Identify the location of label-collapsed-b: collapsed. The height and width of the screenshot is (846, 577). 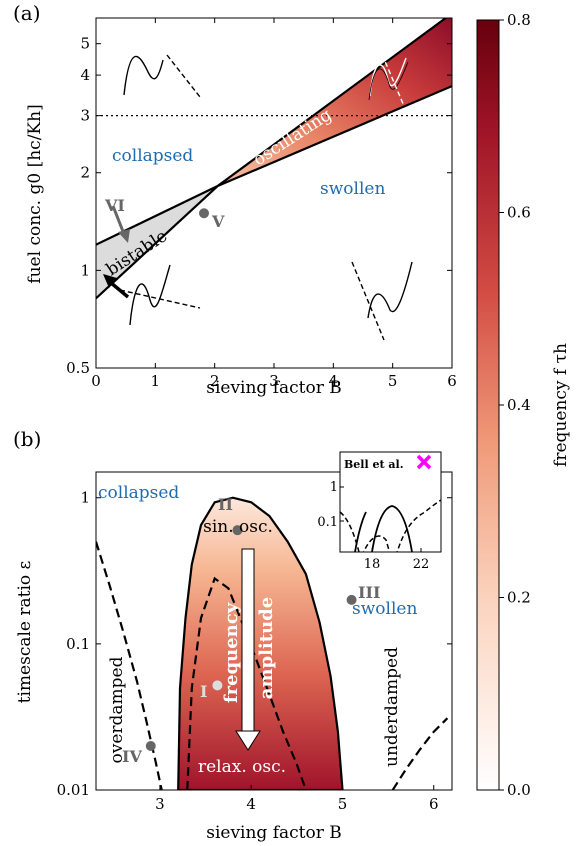
(138, 493).